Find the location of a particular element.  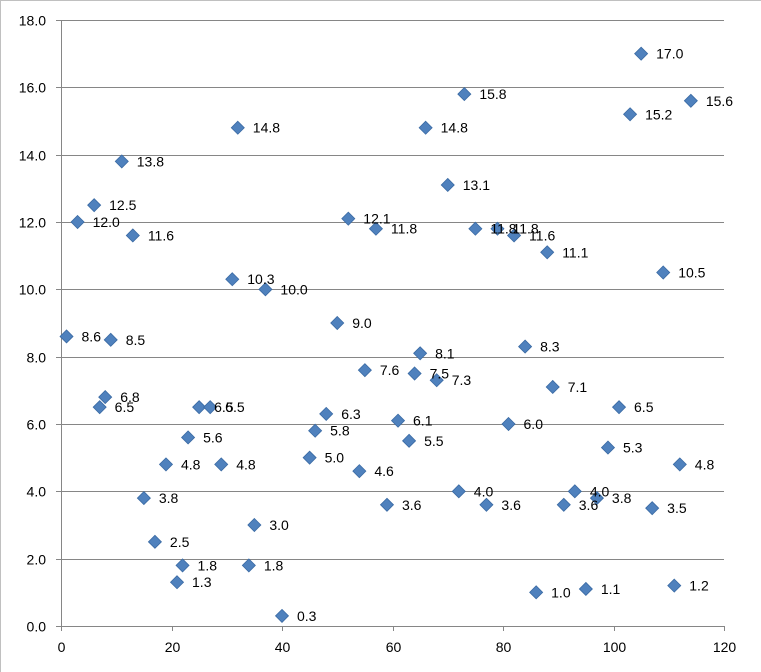

data-label: 5.8 is located at coordinates (340, 431).